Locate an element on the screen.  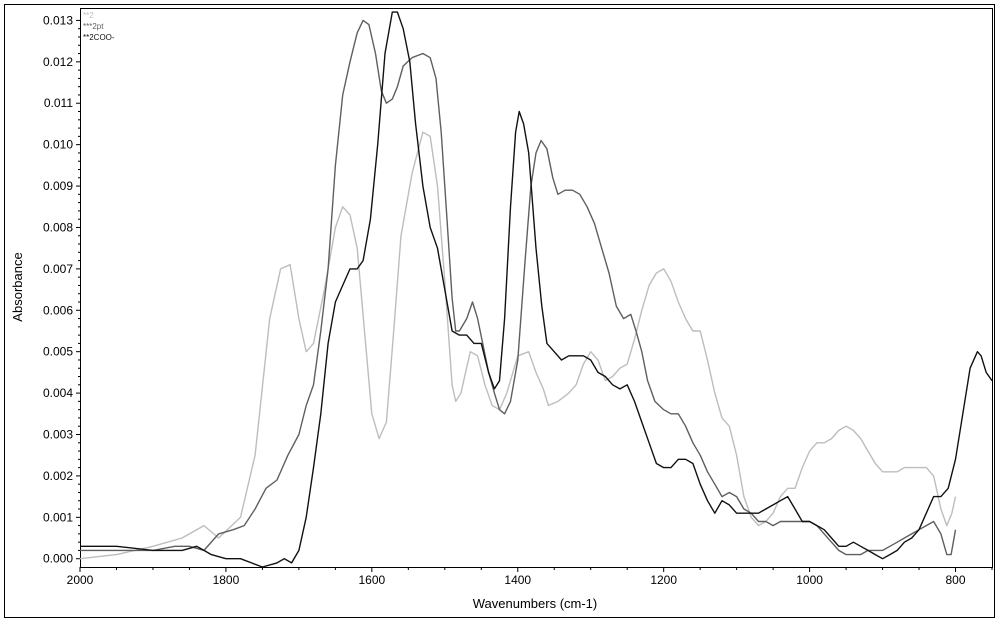
y-tick-label: 0.012 is located at coordinates (58, 62).